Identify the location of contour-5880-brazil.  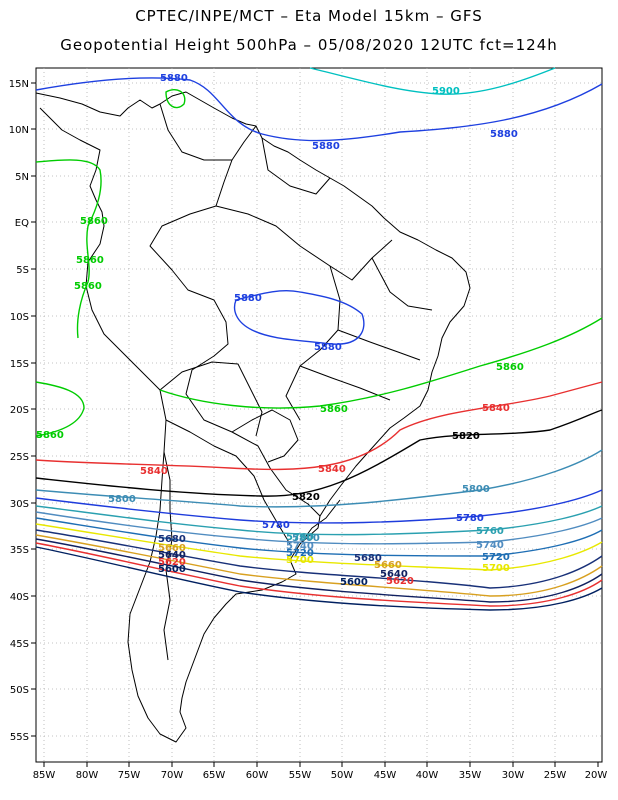
(299, 317).